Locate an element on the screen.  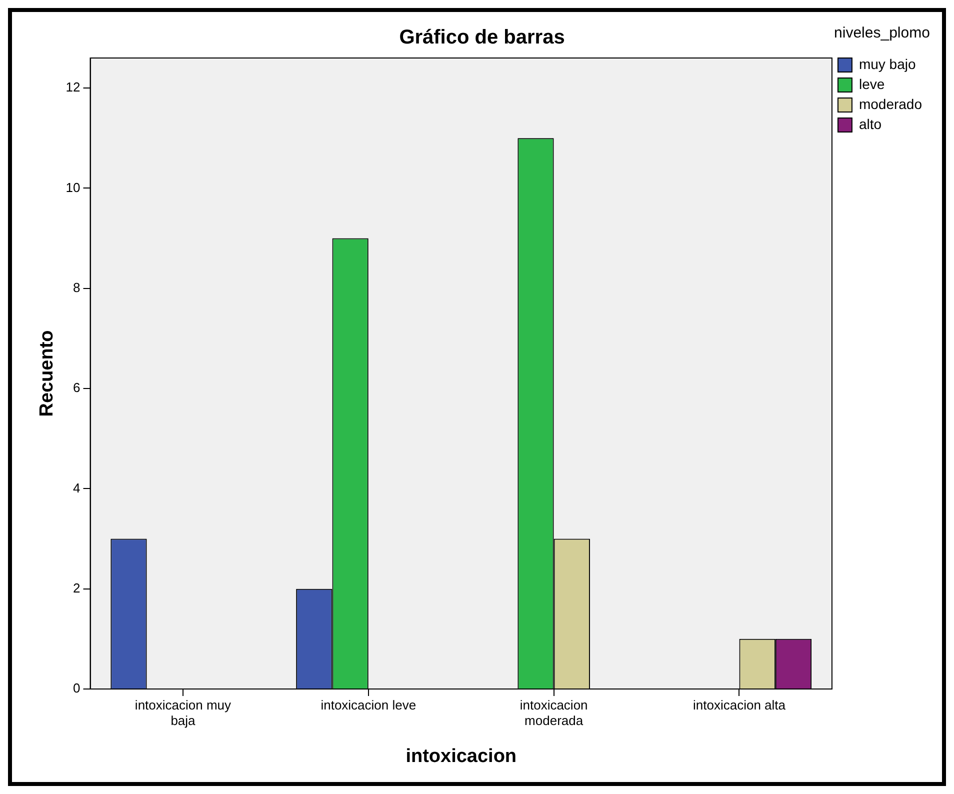
legend-label: muy bajo is located at coordinates (887, 64).